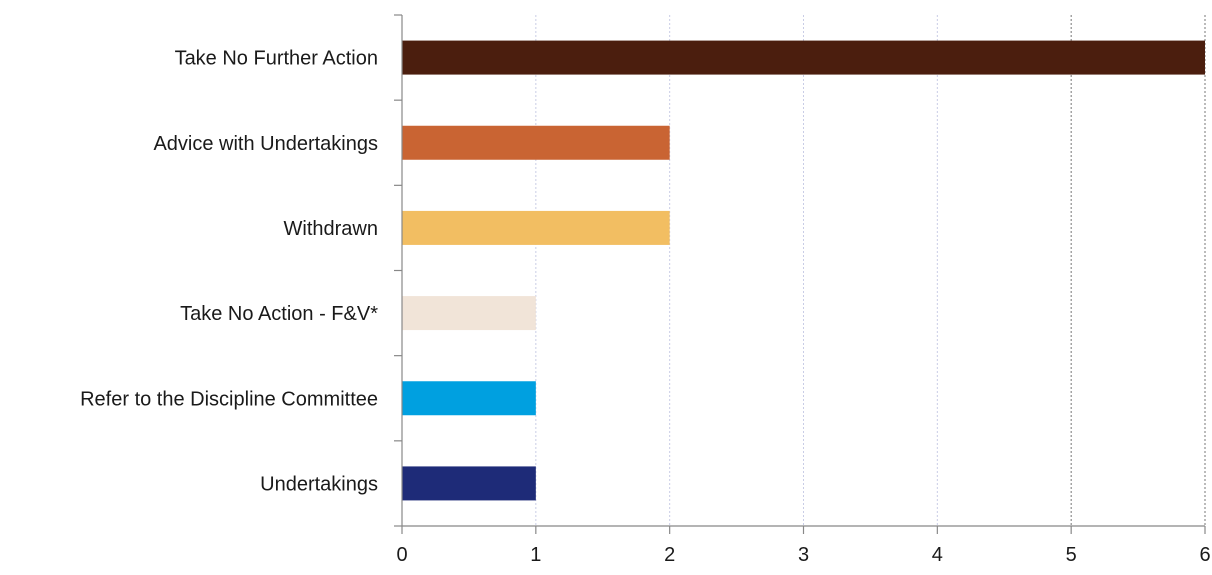 This screenshot has height=575, width=1212. I want to click on x-tick-label-3: 3, so click(803, 555).